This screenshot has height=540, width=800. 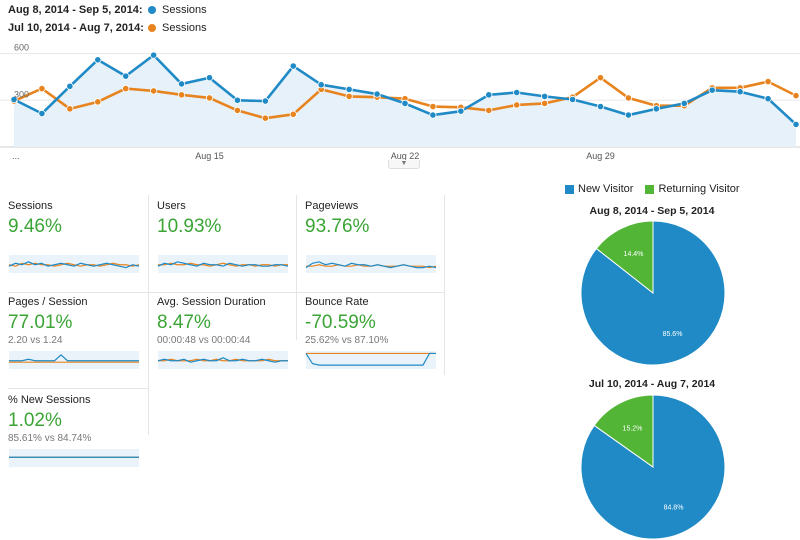 What do you see at coordinates (652, 211) in the screenshot?
I see `pie-title-current: Aug 8, 2014 - Sep 5, 2014` at bounding box center [652, 211].